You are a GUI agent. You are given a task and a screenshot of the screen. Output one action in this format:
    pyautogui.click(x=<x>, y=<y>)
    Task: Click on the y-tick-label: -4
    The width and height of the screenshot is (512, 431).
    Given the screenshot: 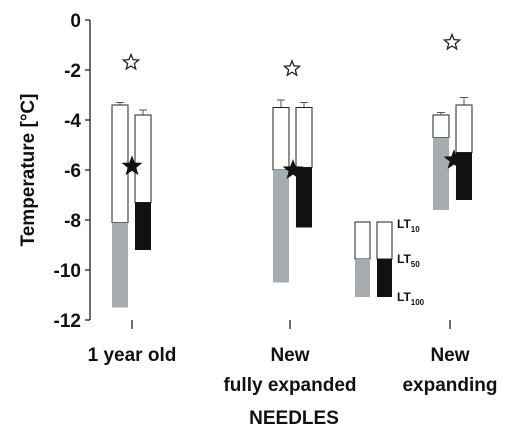 What is the action you would take?
    pyautogui.click(x=72, y=121)
    